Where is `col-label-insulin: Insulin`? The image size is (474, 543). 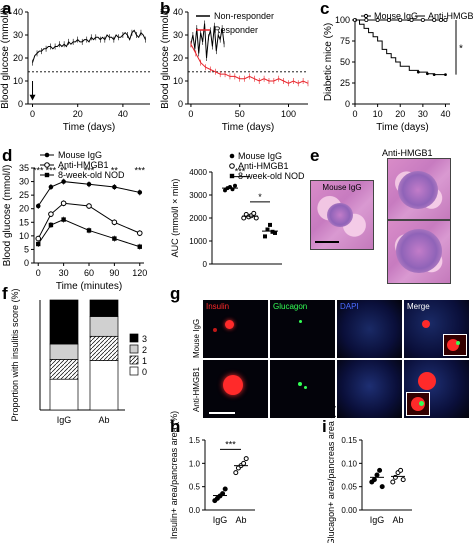 col-label-insulin: Insulin is located at coordinates (218, 306).